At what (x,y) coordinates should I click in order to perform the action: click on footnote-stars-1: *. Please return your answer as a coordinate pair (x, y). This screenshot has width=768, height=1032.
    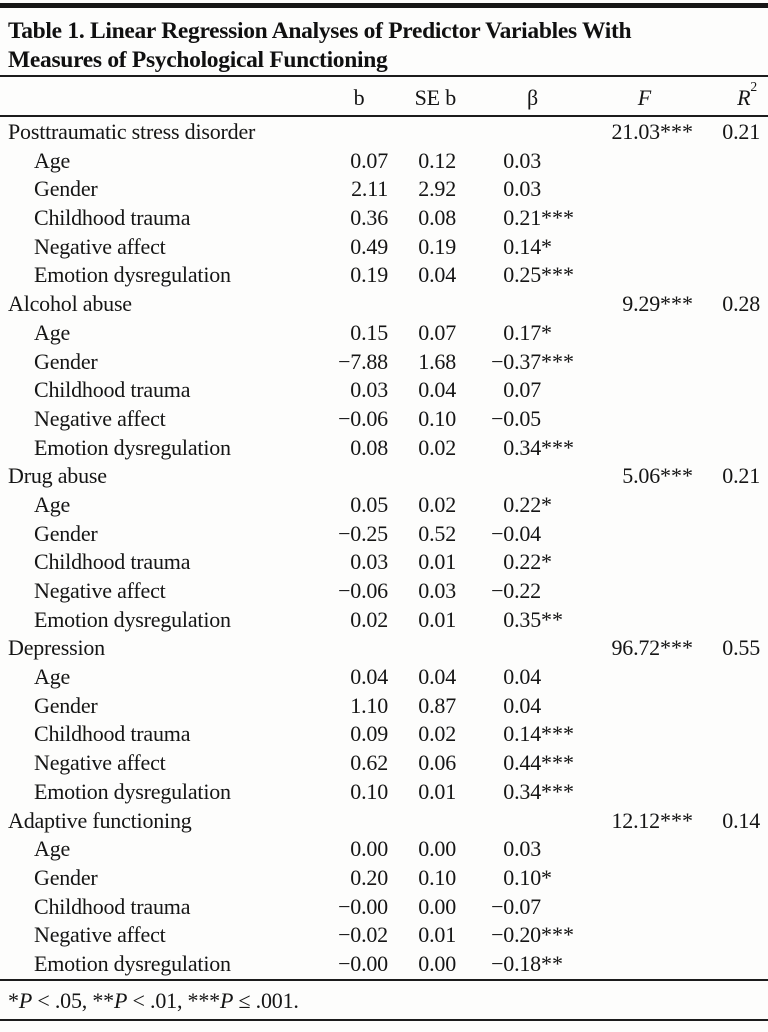
    Looking at the image, I should click on (13, 1000).